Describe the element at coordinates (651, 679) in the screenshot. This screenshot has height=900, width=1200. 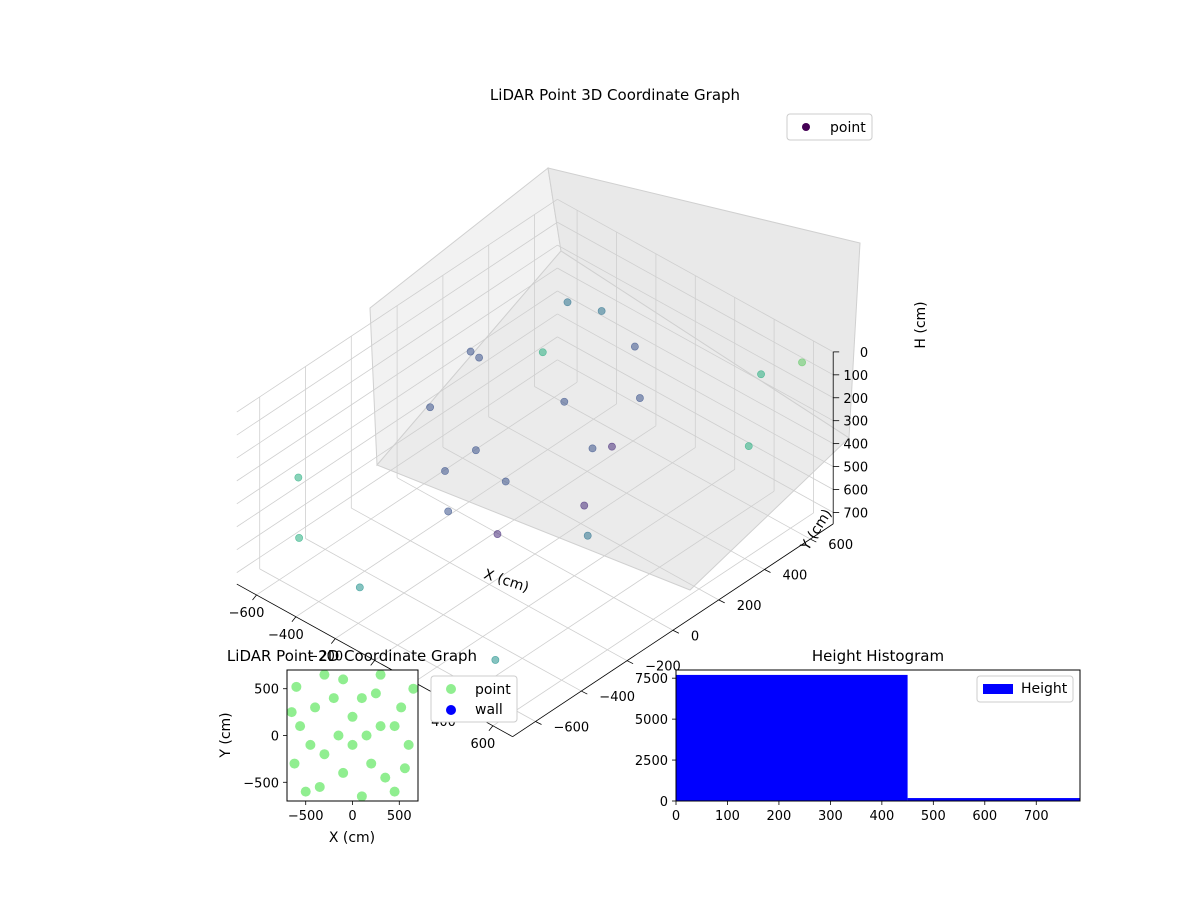
I see `y-tick-label: 7500` at that location.